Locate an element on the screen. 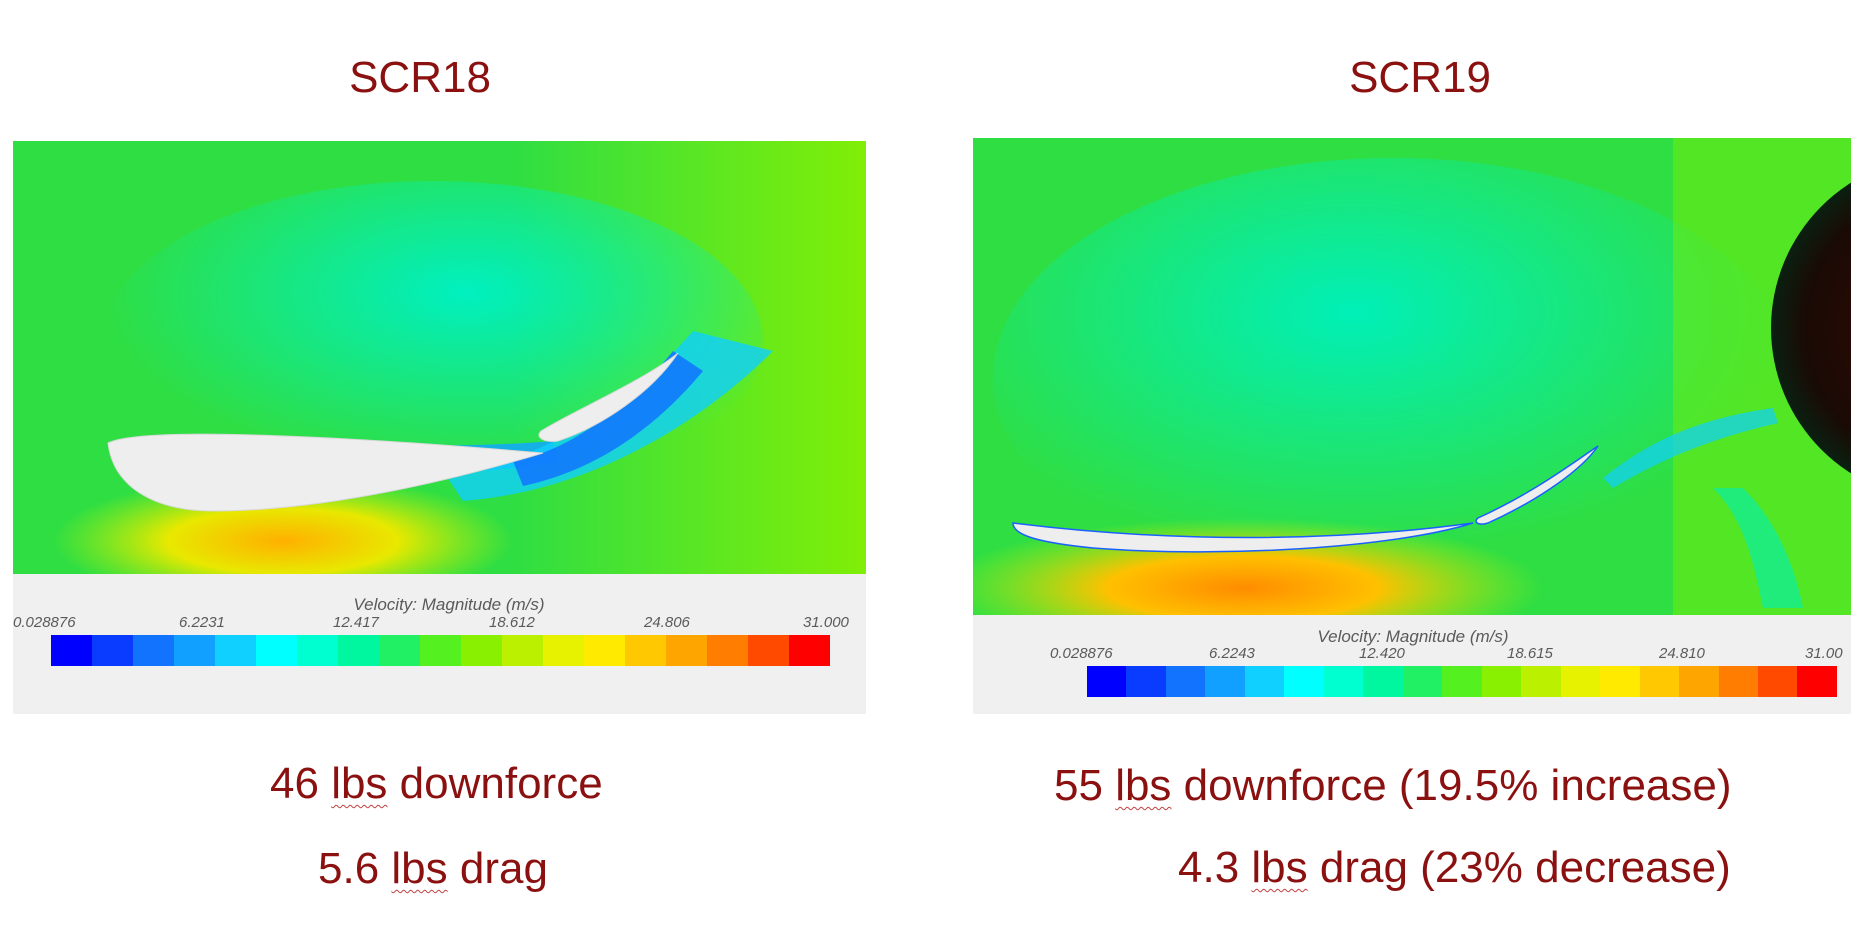 Image resolution: width=1866 pixels, height=944 pixels. drag-value: 5.6 is located at coordinates (349, 868).